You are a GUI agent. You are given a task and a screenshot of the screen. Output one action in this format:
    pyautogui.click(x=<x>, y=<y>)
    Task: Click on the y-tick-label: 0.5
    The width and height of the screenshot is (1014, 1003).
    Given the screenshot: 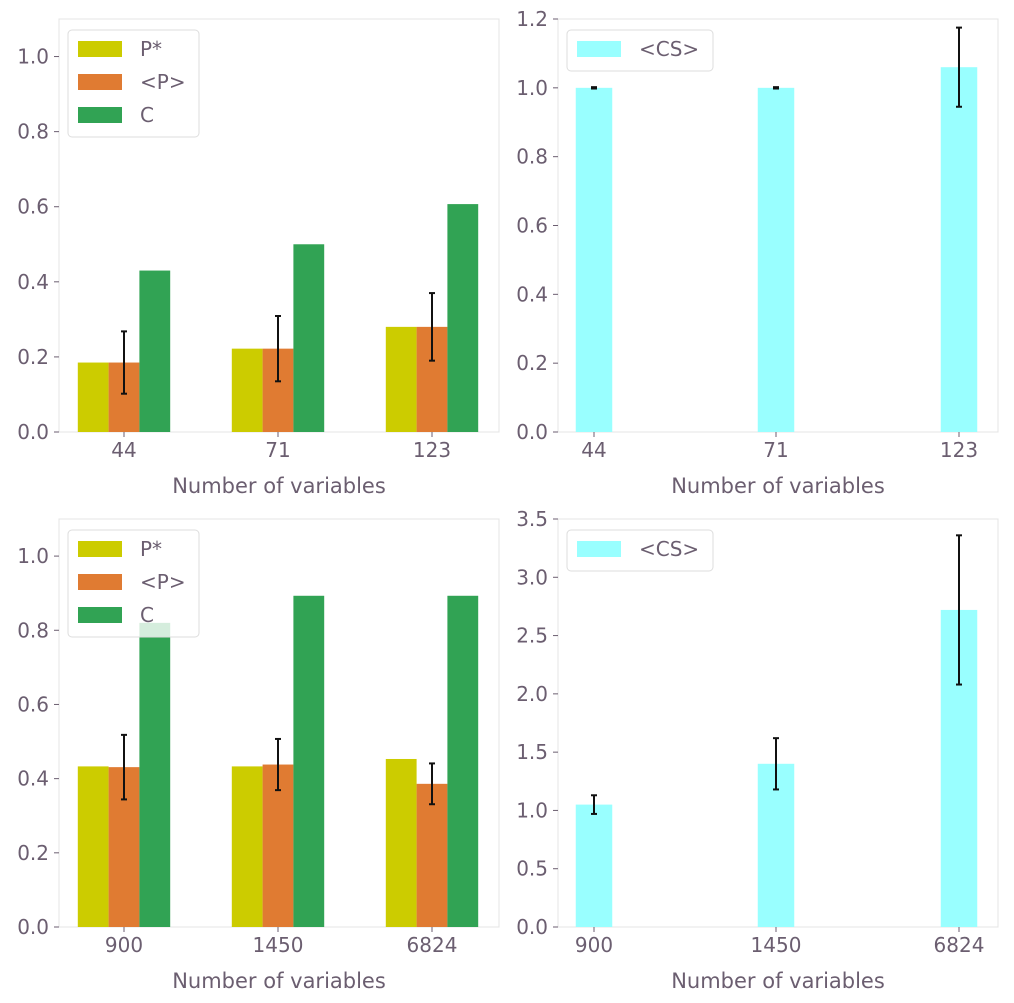 What is the action you would take?
    pyautogui.click(x=532, y=869)
    